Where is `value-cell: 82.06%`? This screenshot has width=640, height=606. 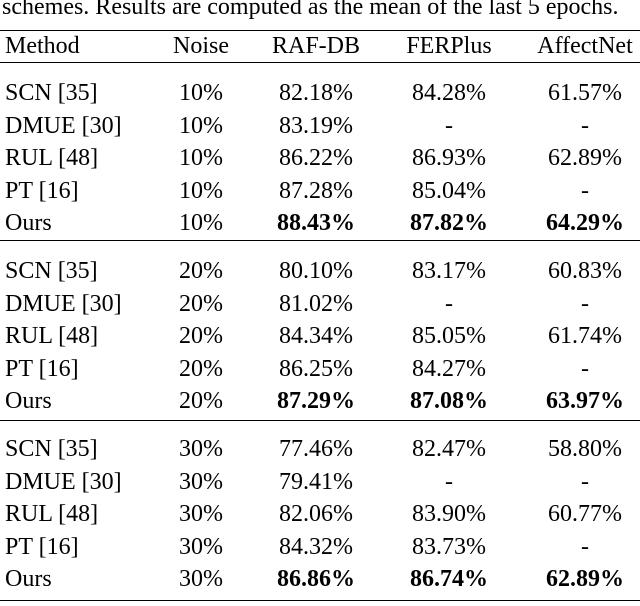
value-cell: 82.06% is located at coordinates (316, 514).